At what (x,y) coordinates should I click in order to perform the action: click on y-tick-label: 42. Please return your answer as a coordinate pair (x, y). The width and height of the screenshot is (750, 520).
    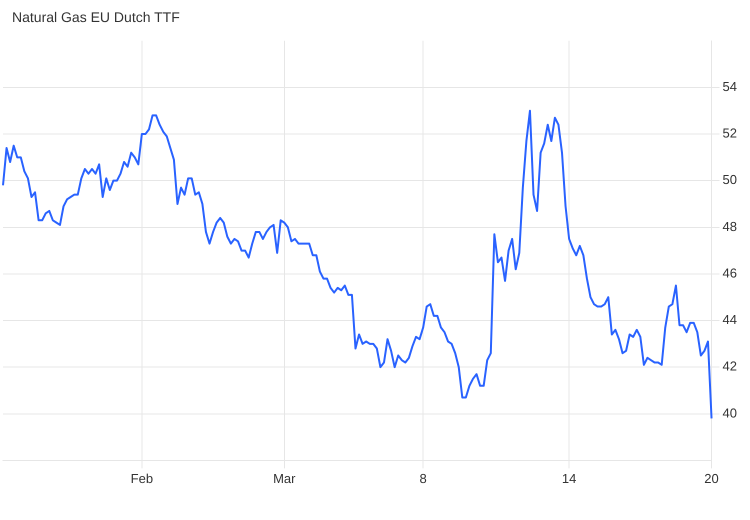
    Looking at the image, I should click on (730, 366).